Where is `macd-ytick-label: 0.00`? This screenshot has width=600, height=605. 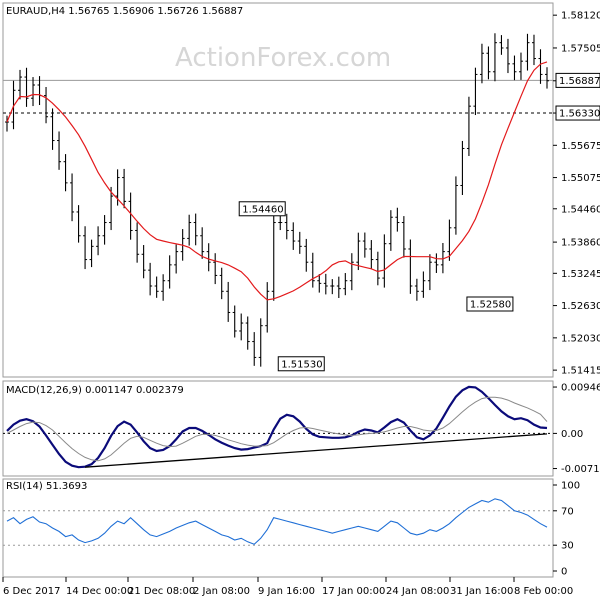
macd-ytick-label: 0.00 is located at coordinates (572, 434).